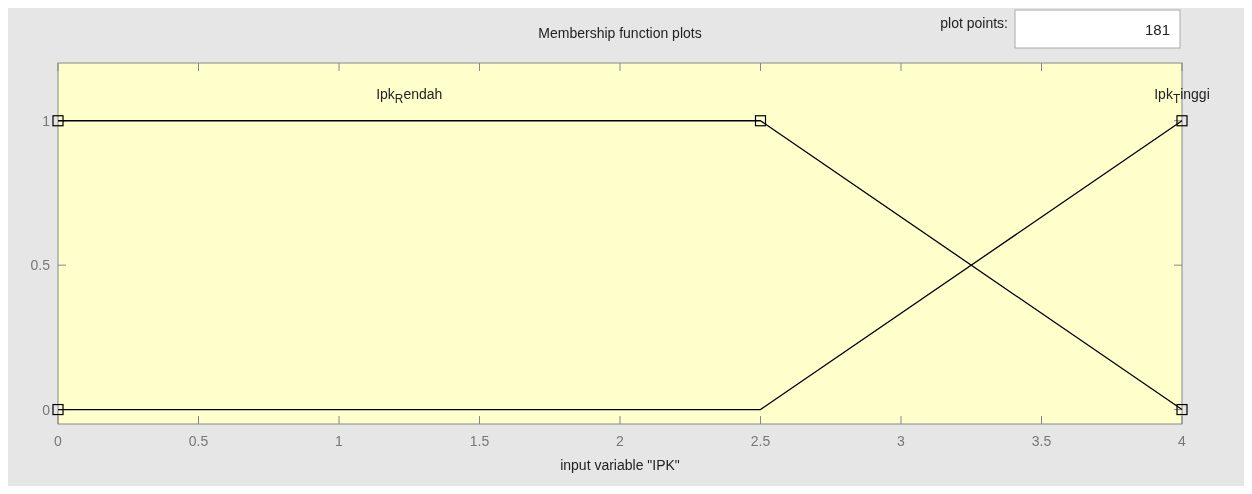 This screenshot has height=494, width=1252. What do you see at coordinates (1041, 441) in the screenshot?
I see `x-tick-label: 3.5` at bounding box center [1041, 441].